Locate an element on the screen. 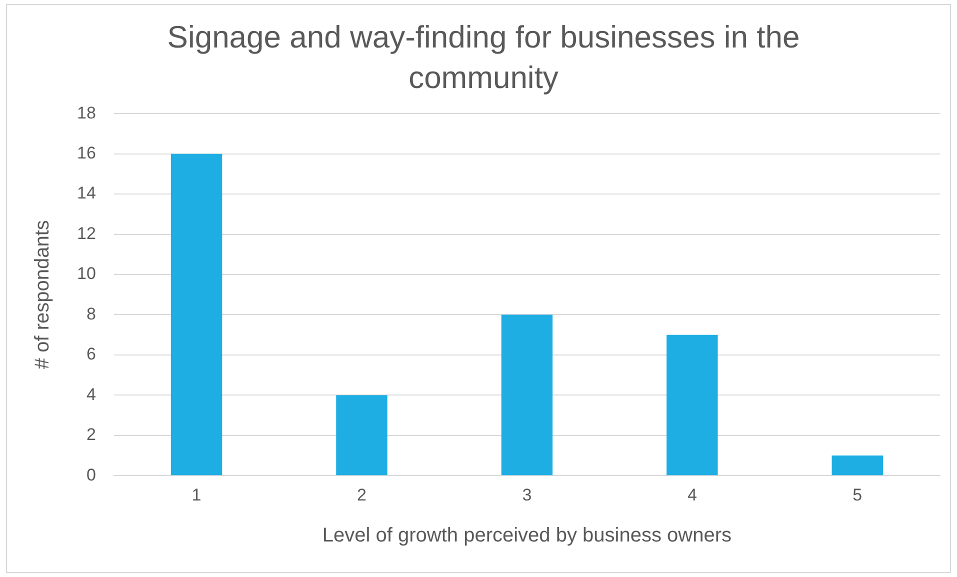 The width and height of the screenshot is (957, 577). y-tick-label: 0 is located at coordinates (91, 474).